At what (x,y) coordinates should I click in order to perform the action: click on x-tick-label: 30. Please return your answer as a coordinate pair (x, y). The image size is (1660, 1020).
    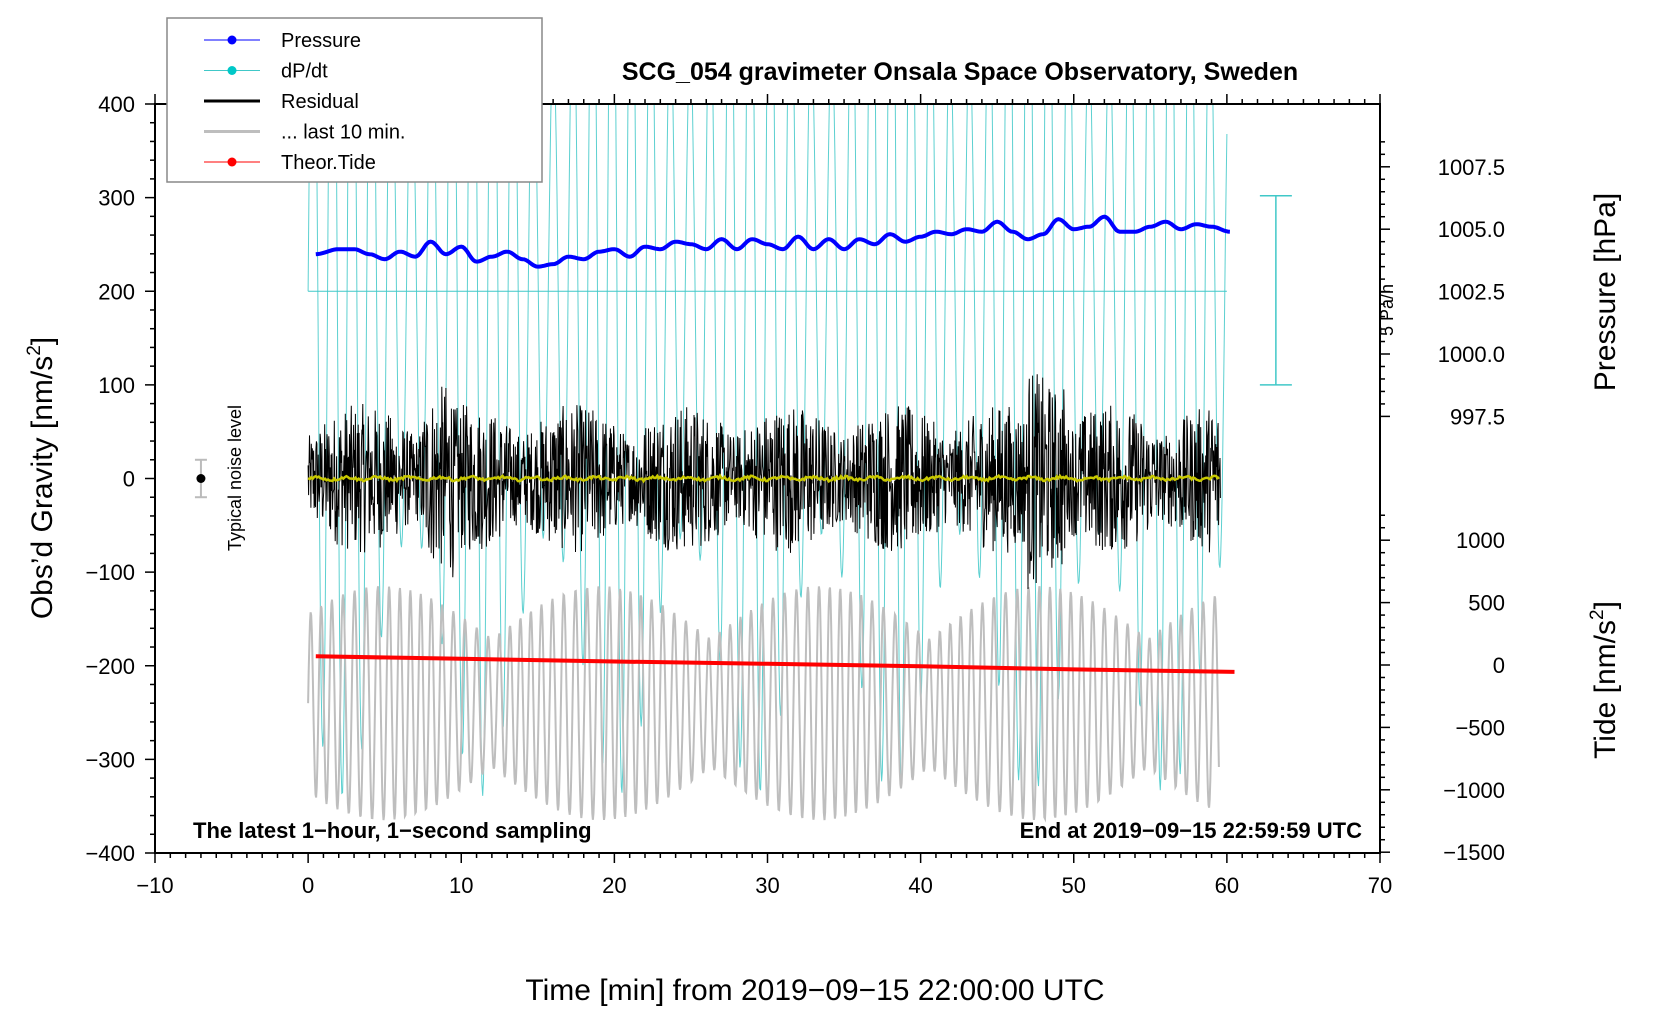
    Looking at the image, I should click on (767, 885).